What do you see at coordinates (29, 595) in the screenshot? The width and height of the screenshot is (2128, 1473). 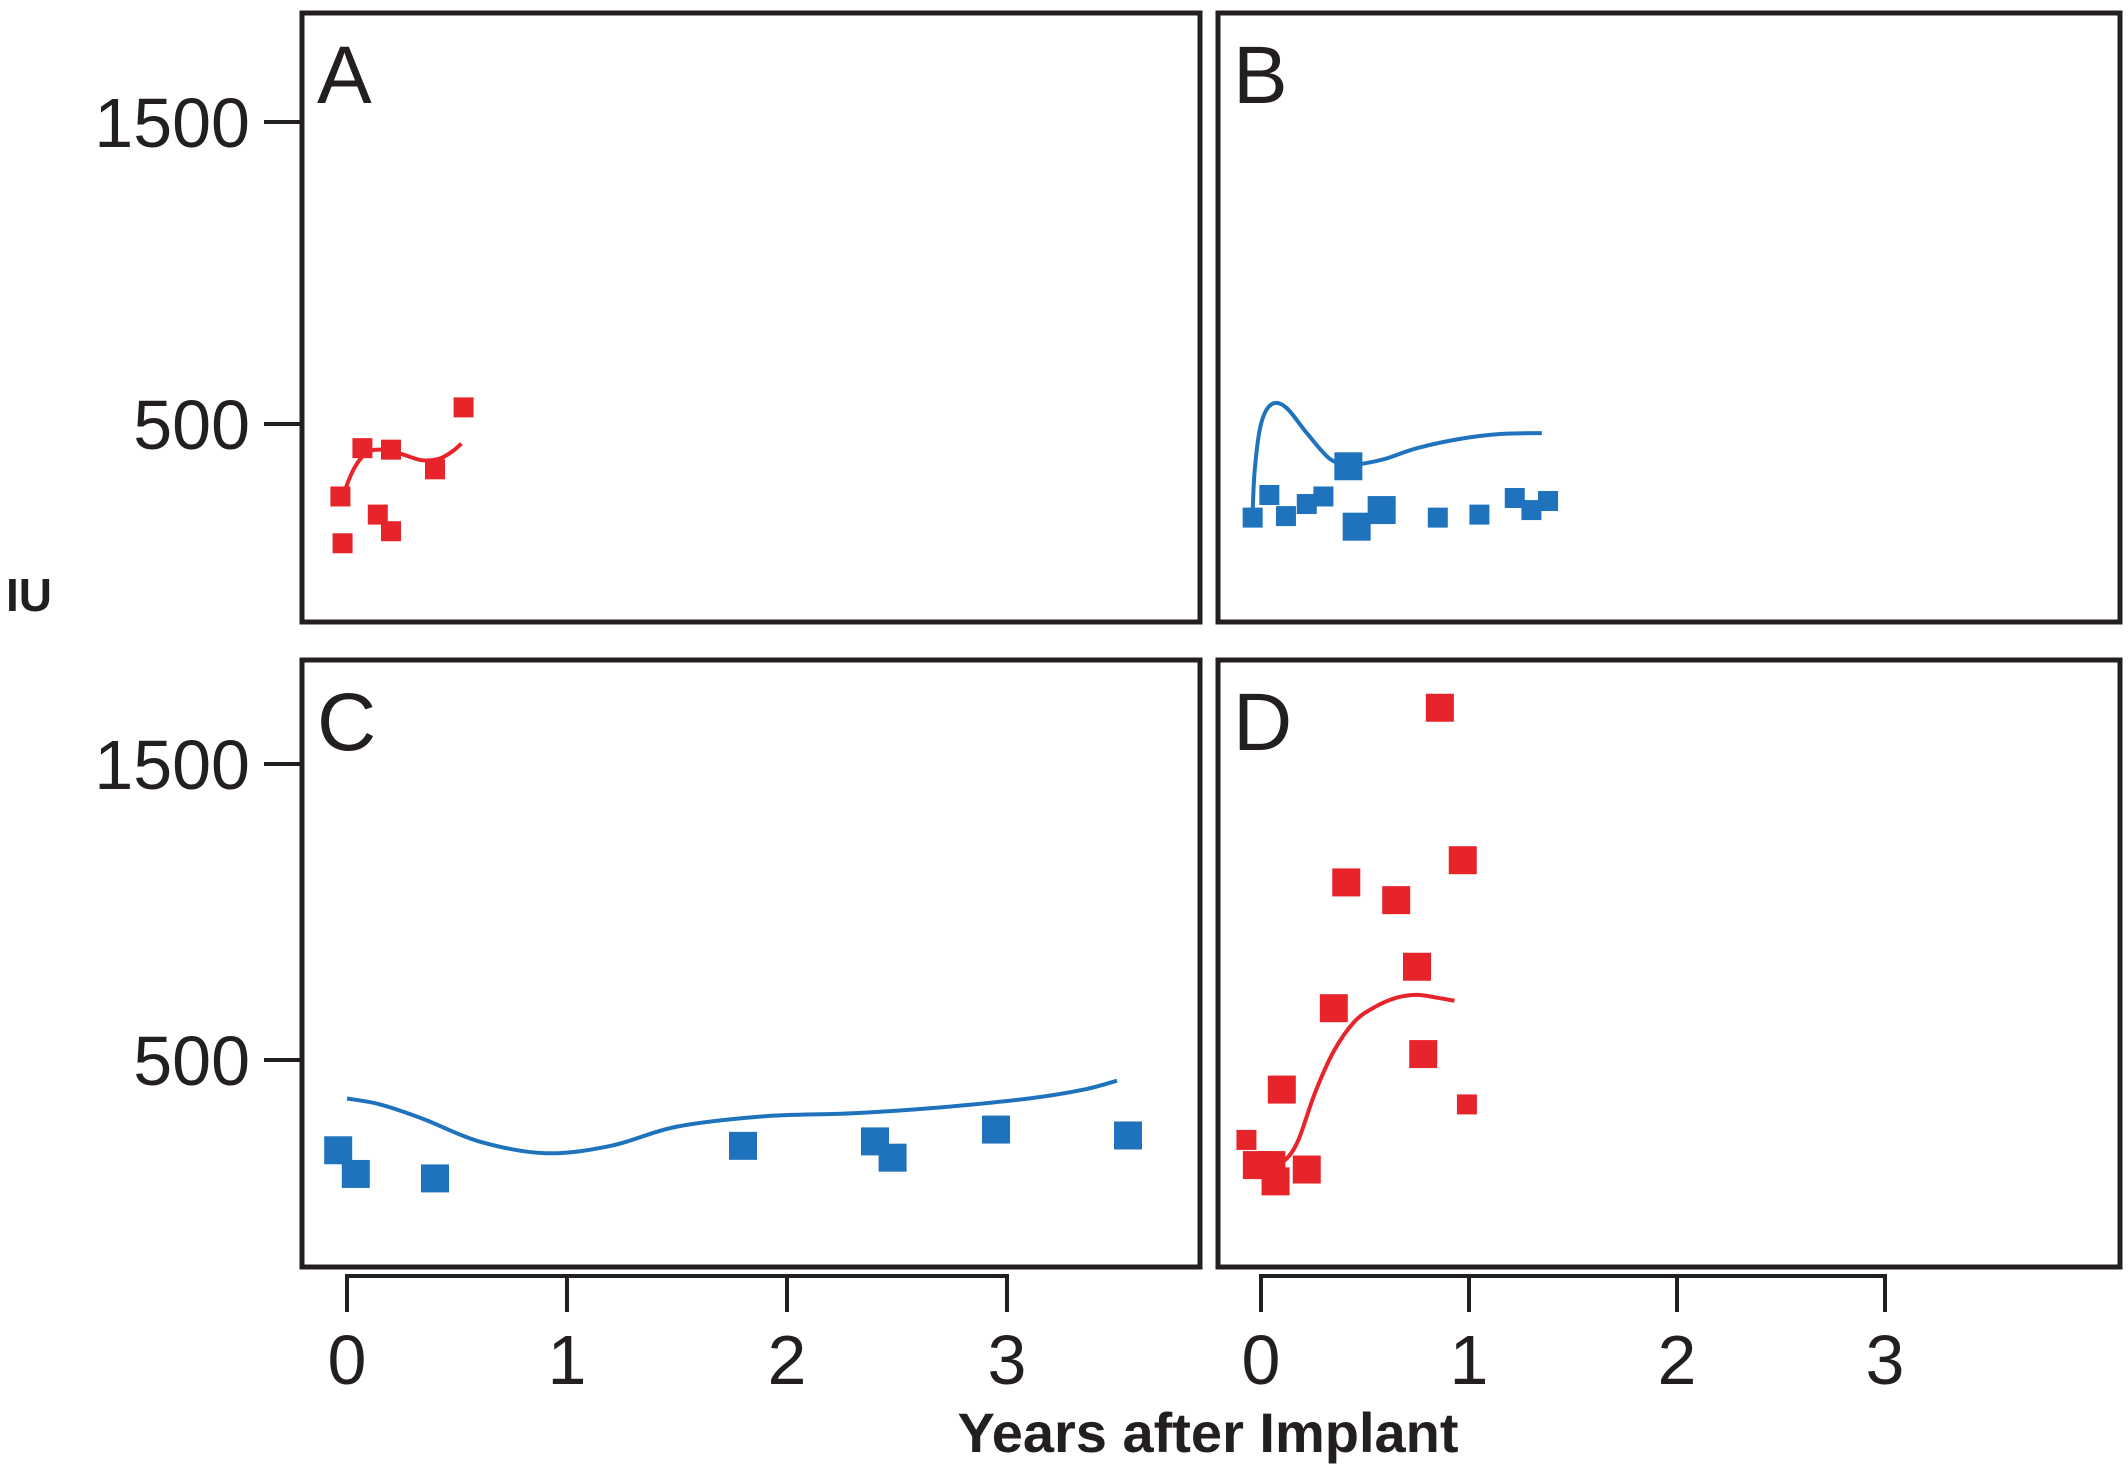 I see `y-axis-label: IU` at bounding box center [29, 595].